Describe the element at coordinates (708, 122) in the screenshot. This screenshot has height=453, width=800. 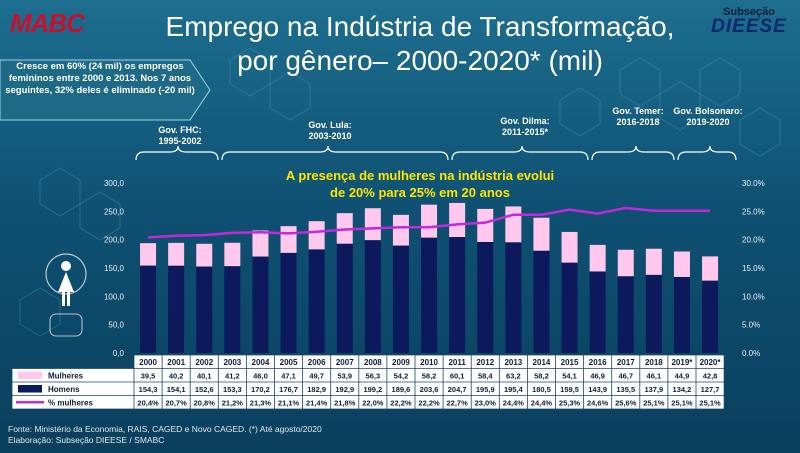
I see `gov-bolsonaro-period: 2019-2020` at that location.